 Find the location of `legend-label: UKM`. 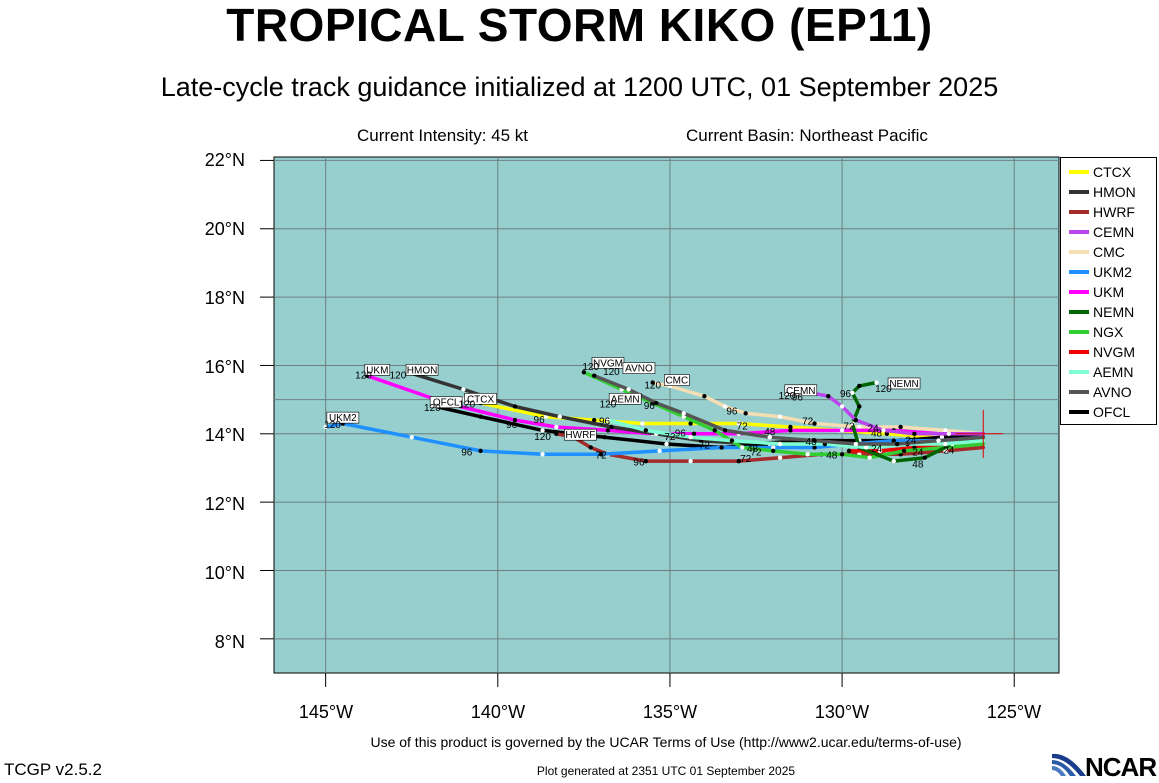

legend-label: UKM is located at coordinates (1109, 292).